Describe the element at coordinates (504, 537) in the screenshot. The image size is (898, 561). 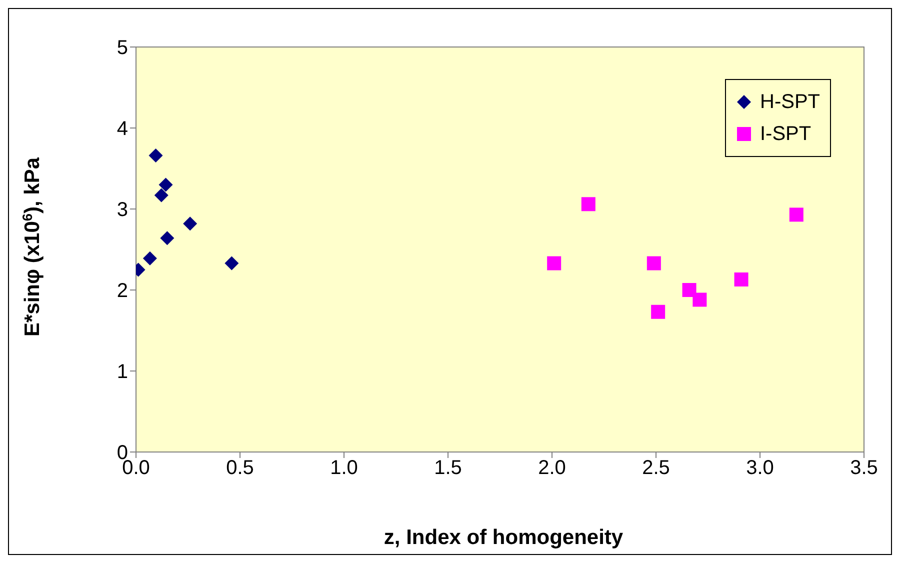
I see `x-axis-title: z, Index of homogeneity` at that location.